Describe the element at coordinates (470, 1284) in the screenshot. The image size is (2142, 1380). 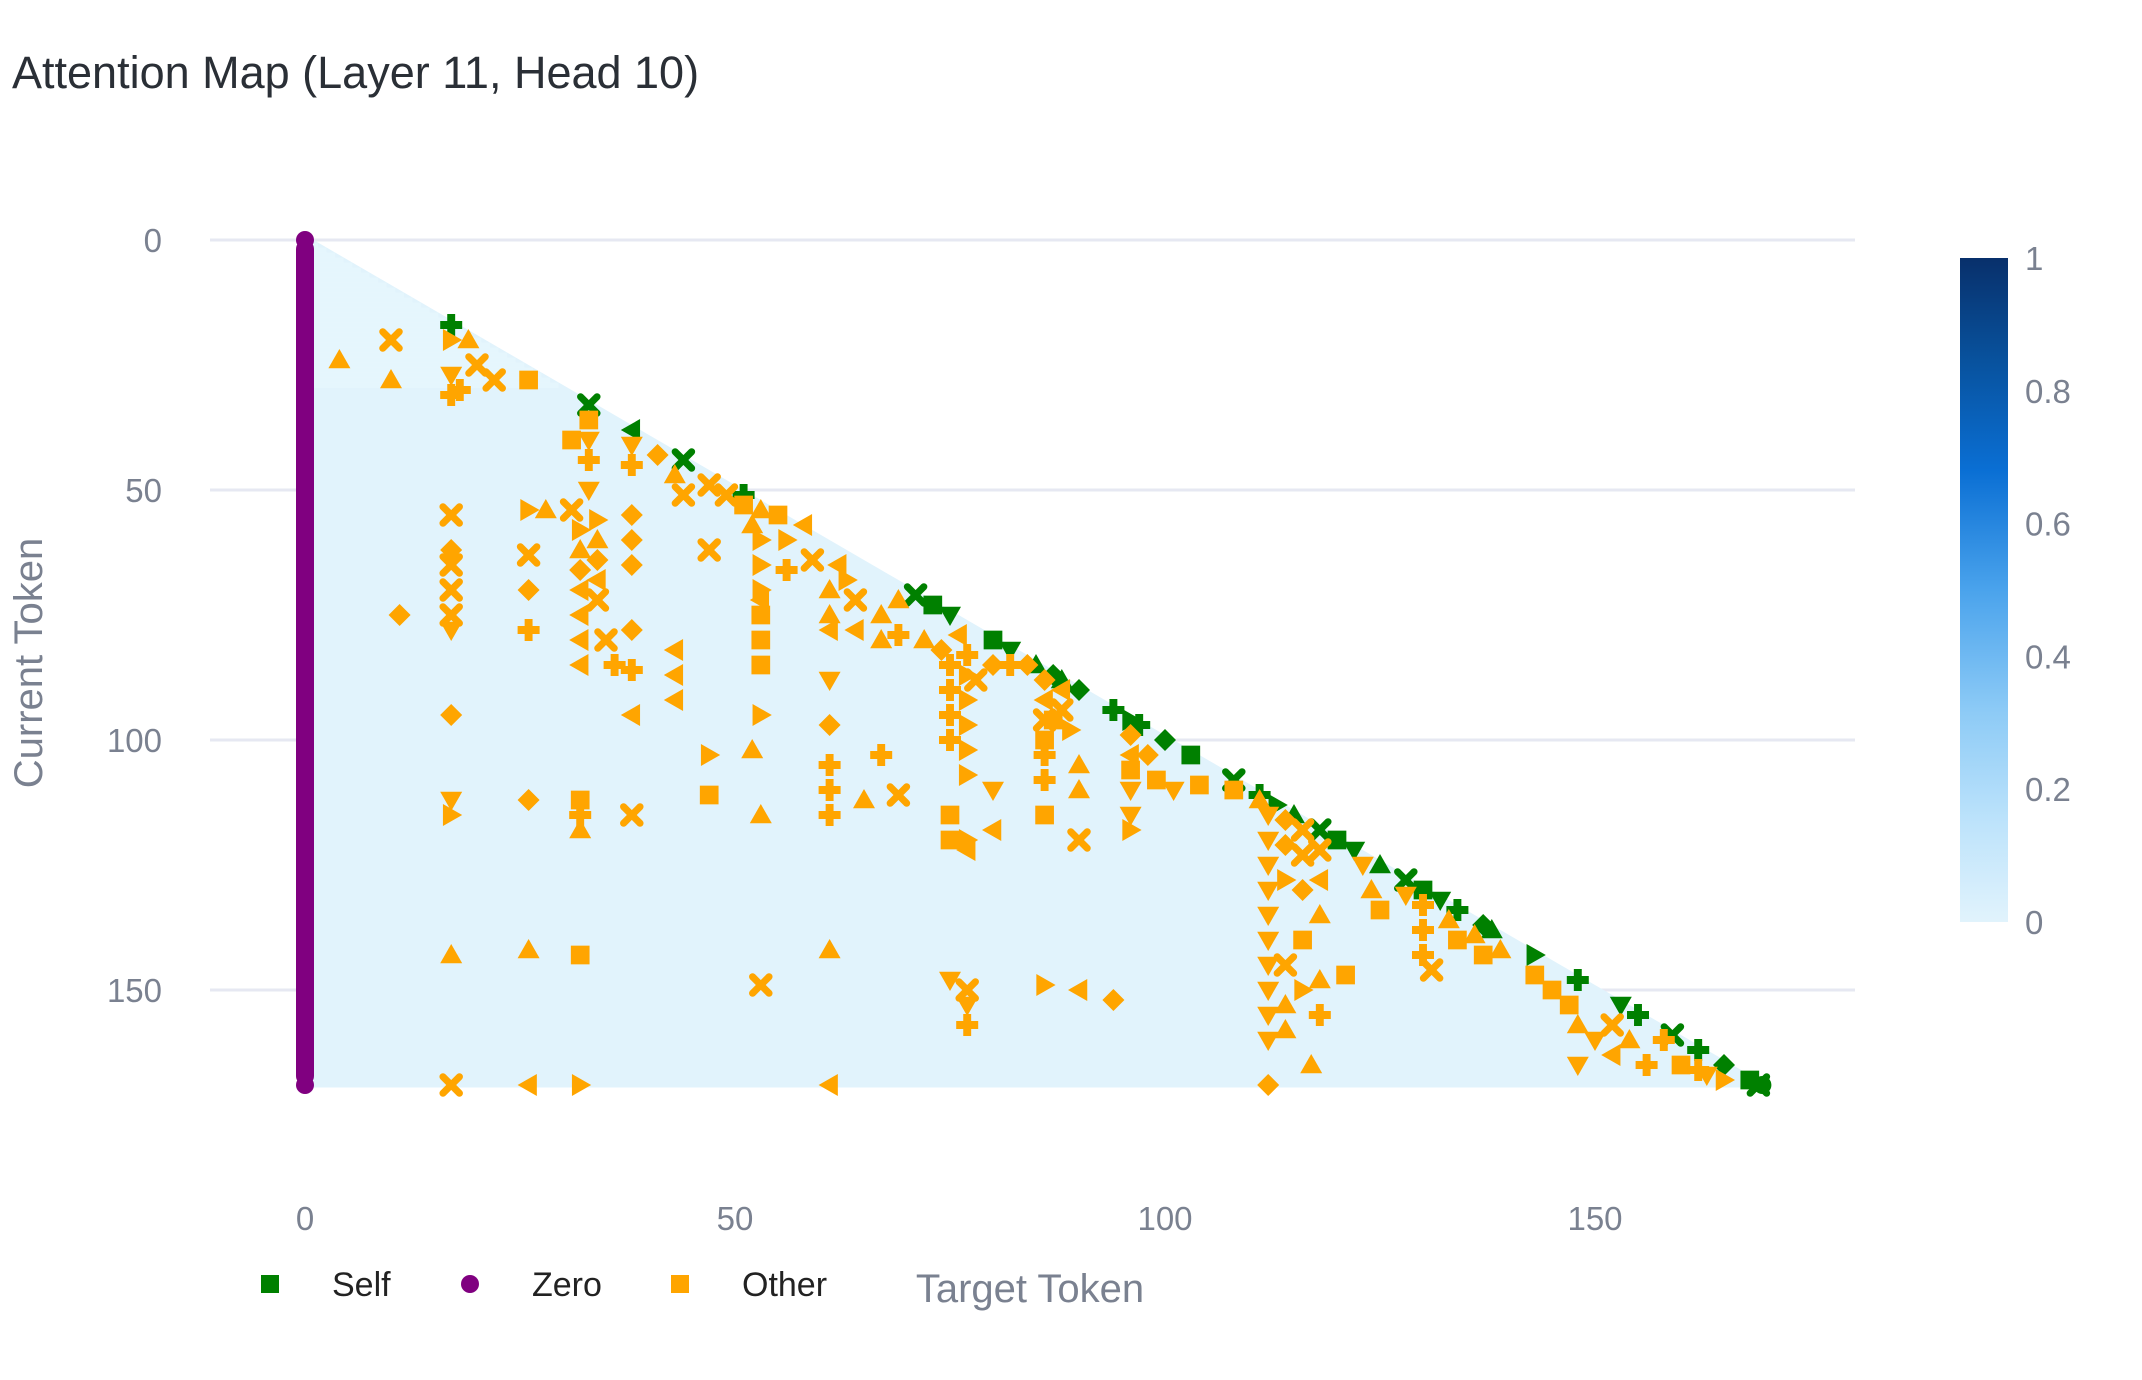
I see `legend-marker-zero` at that location.